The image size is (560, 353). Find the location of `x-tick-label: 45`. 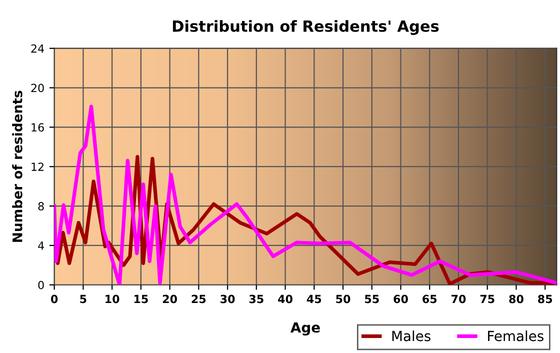

x-tick-label: 45 is located at coordinates (314, 299).